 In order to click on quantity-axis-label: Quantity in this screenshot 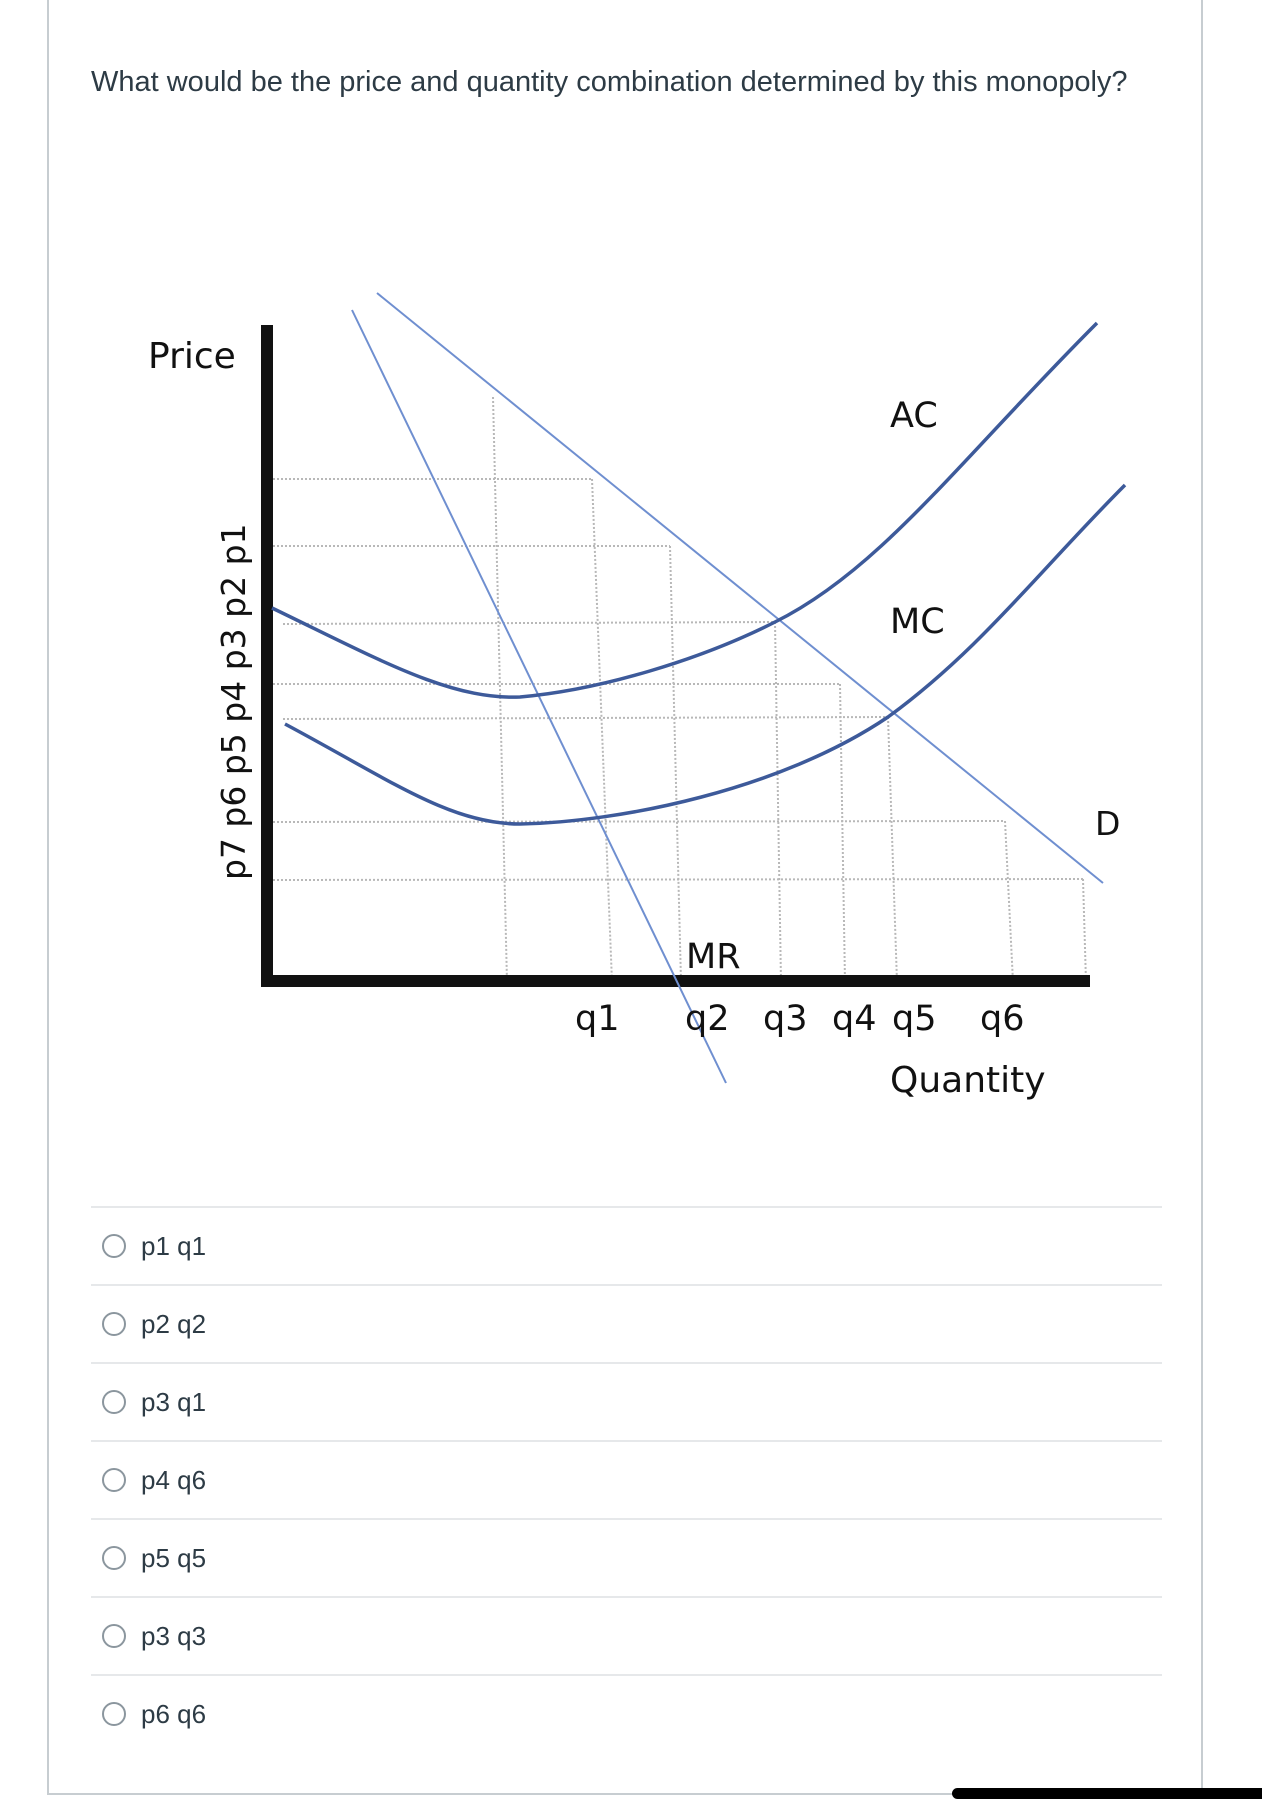, I will do `click(968, 1080)`.